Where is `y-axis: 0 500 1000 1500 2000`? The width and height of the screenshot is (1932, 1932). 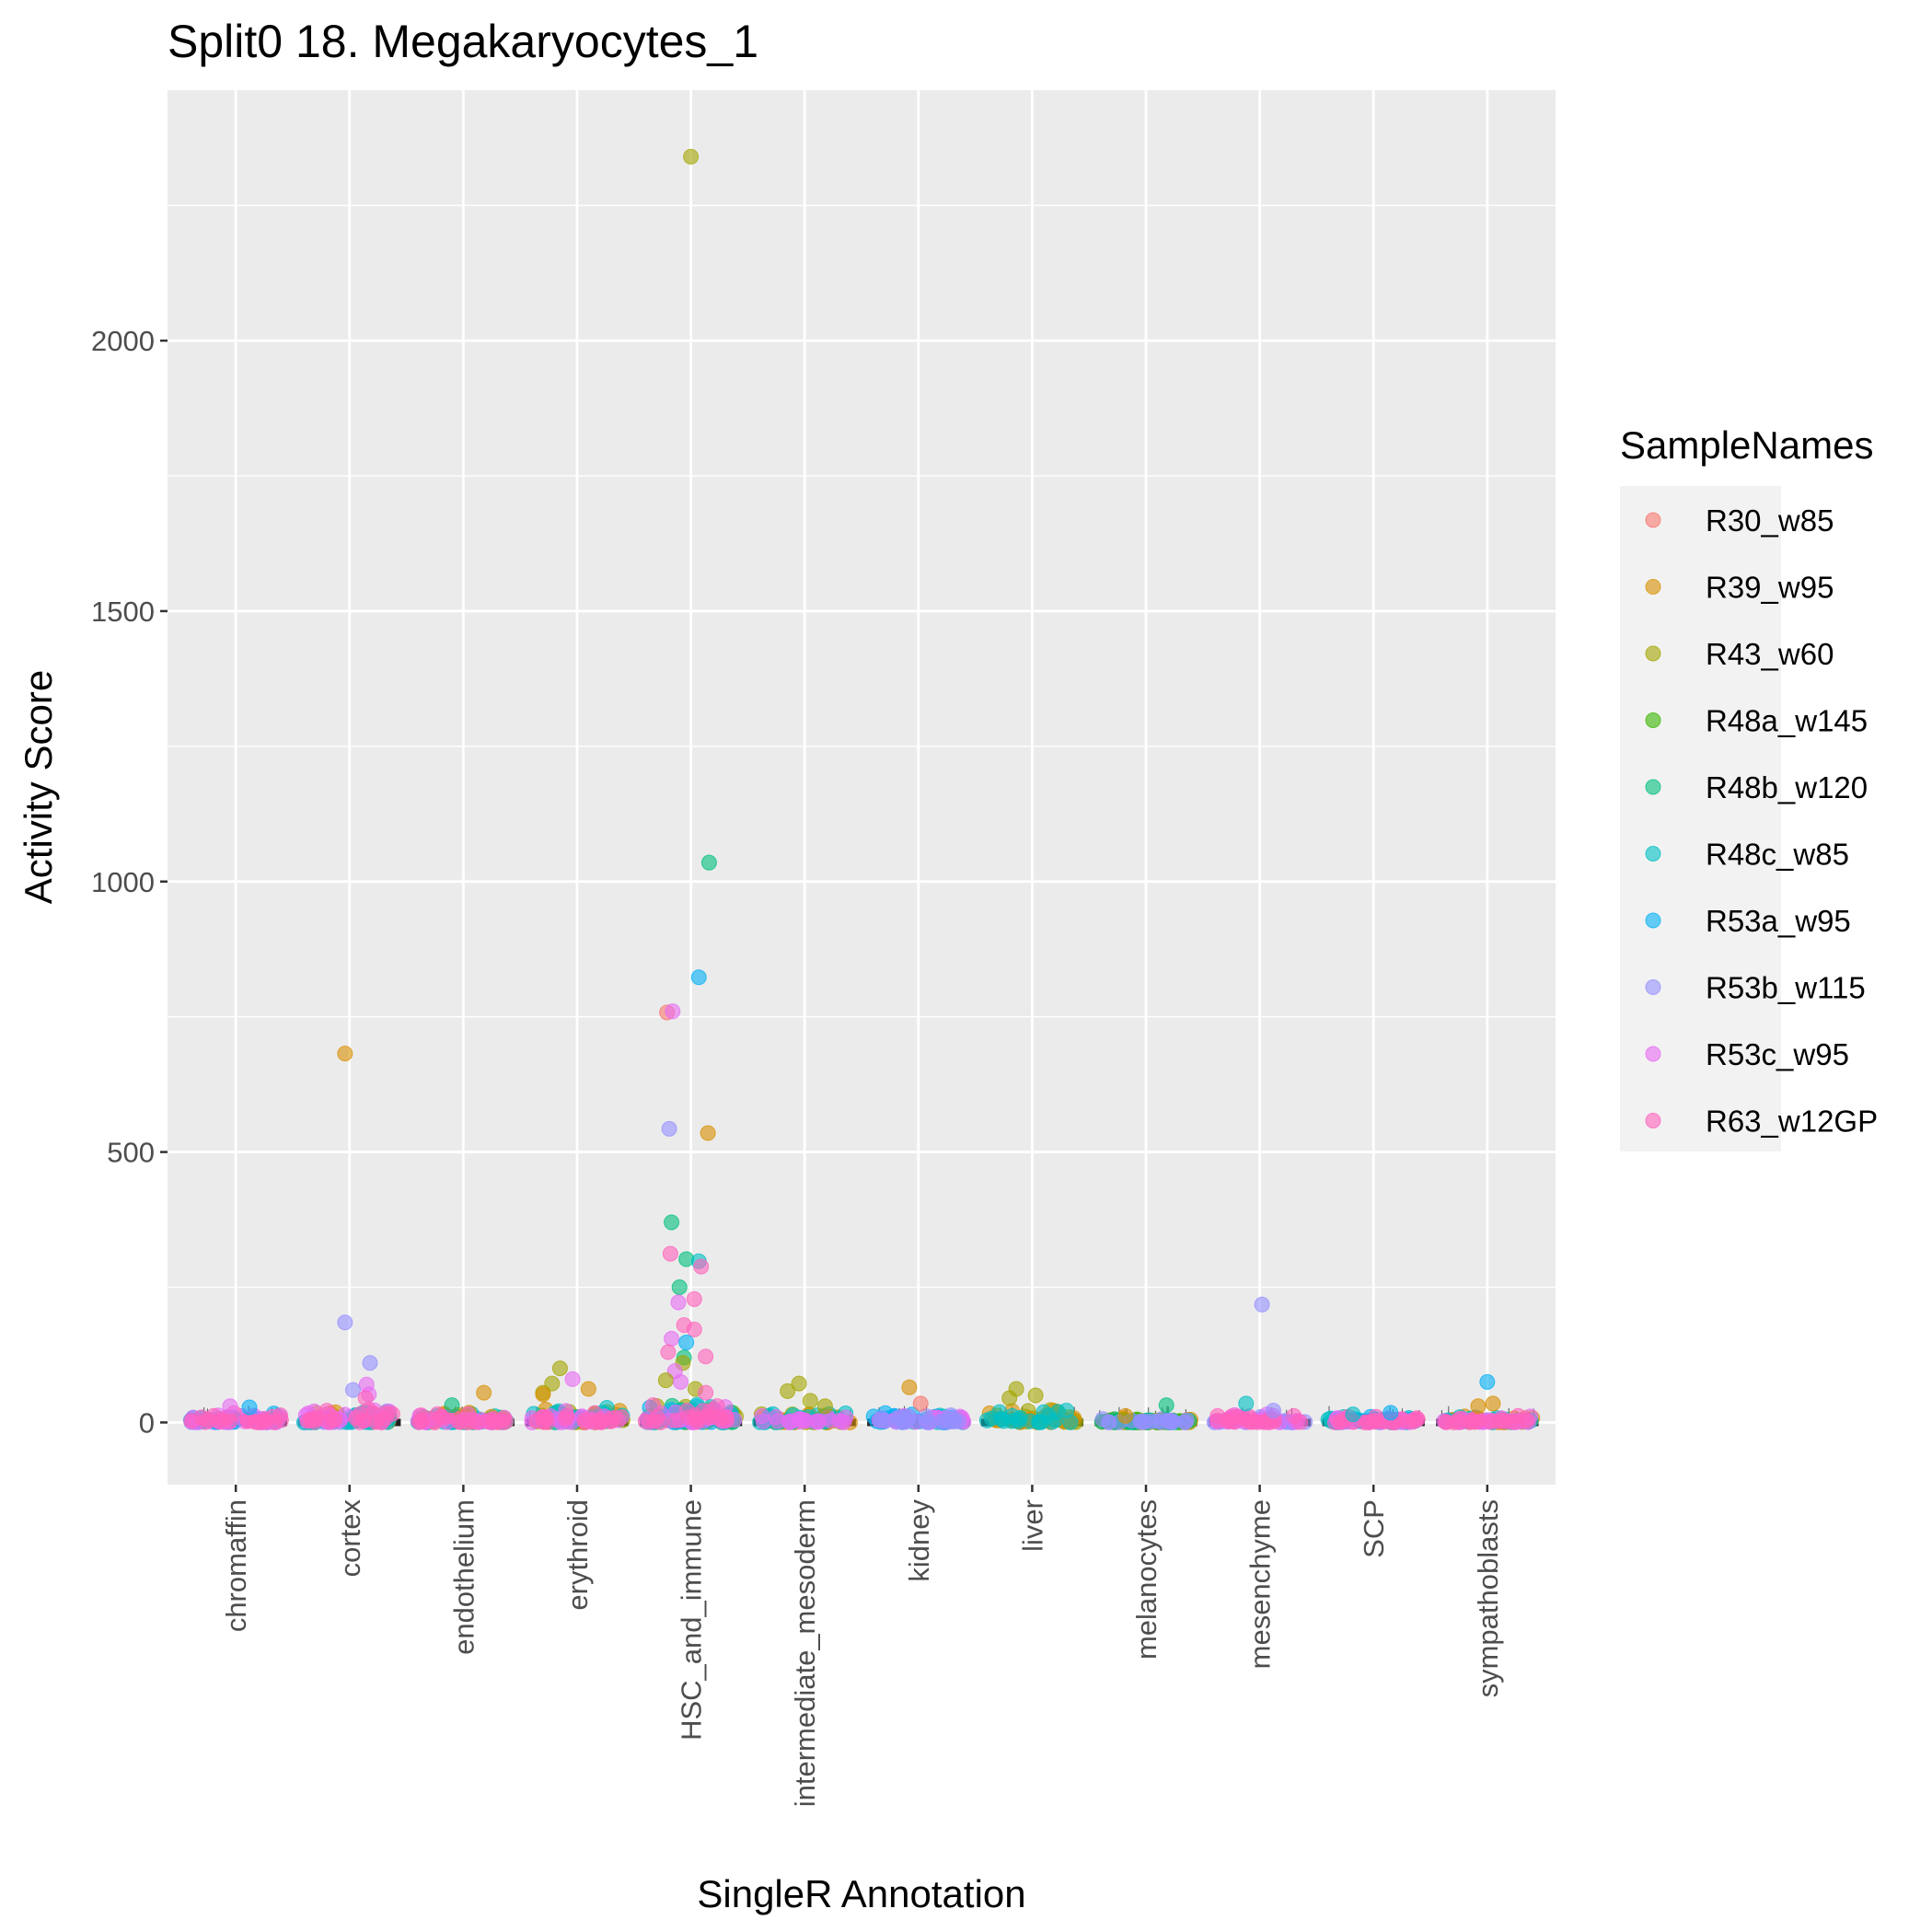 y-axis: 0 500 1000 1500 2000 is located at coordinates (129, 882).